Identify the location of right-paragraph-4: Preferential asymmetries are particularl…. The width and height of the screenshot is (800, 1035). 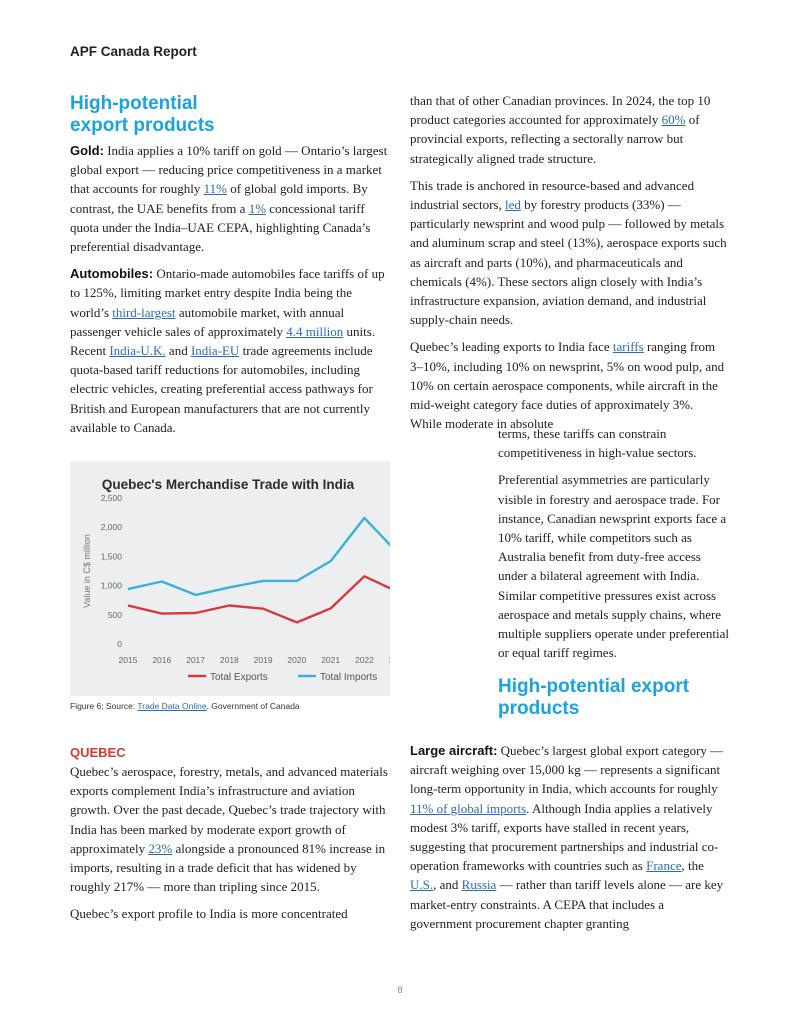
(614, 566).